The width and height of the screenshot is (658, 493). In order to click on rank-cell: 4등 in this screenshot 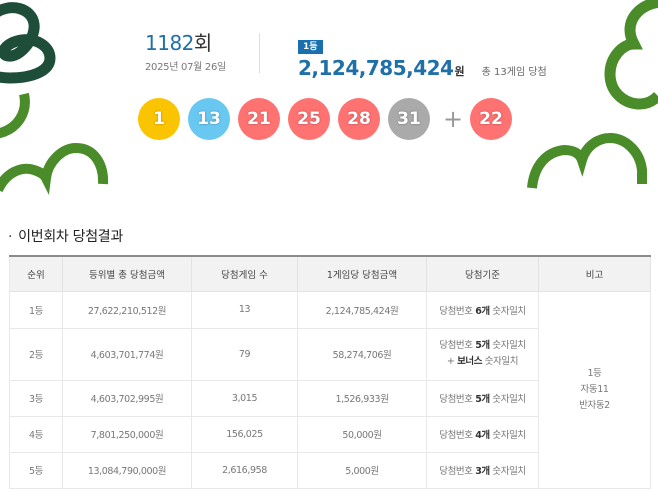, I will do `click(36, 434)`.